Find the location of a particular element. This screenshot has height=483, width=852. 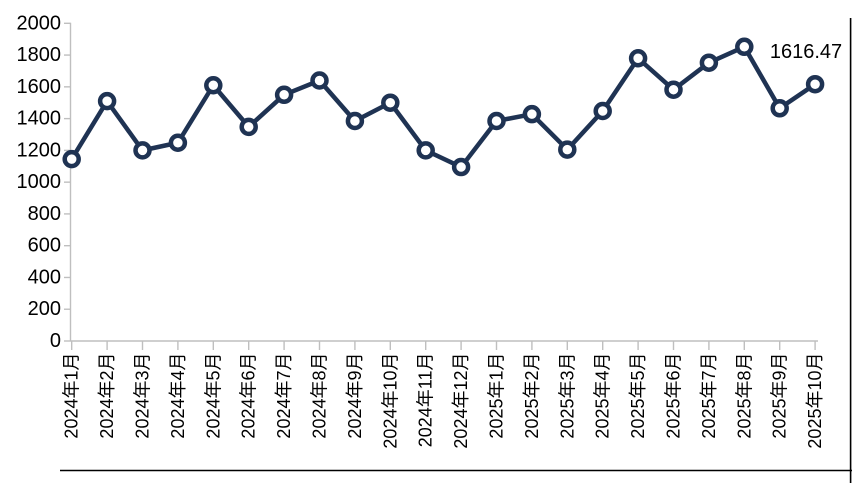

x-axis-tick-label: 2024年2月 is located at coordinates (107, 396).